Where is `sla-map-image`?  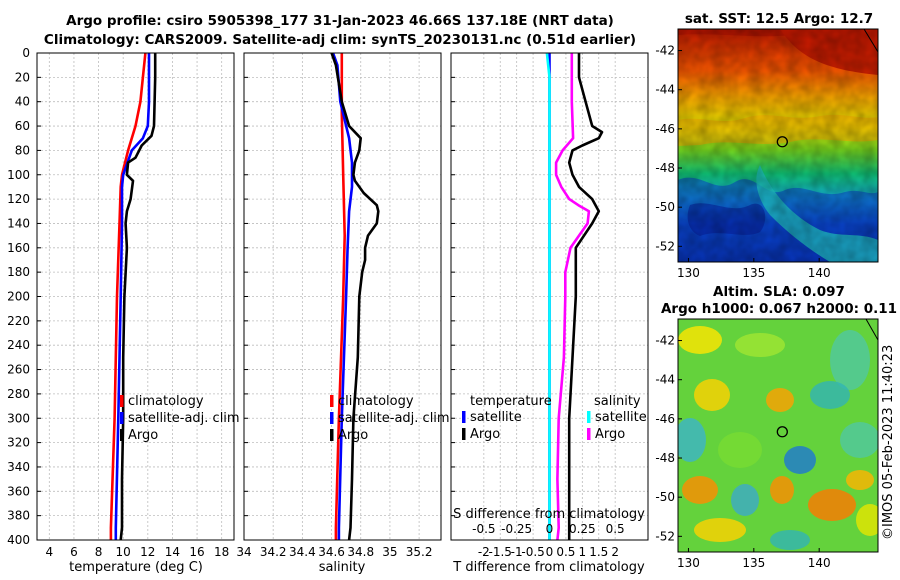
sla-map-image is located at coordinates (778, 435).